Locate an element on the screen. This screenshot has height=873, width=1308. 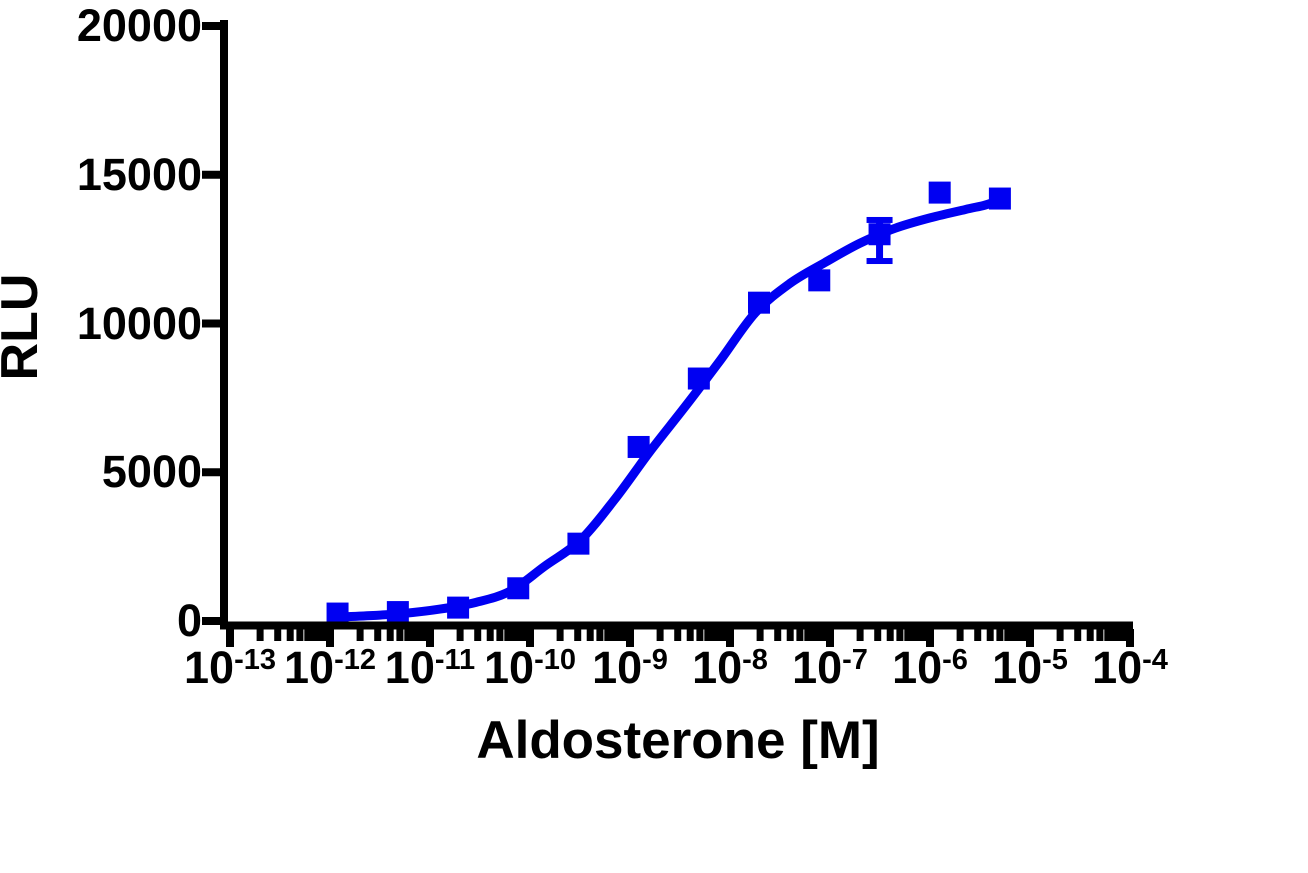
y-tick-label: 20000 is located at coordinates (139, 25).